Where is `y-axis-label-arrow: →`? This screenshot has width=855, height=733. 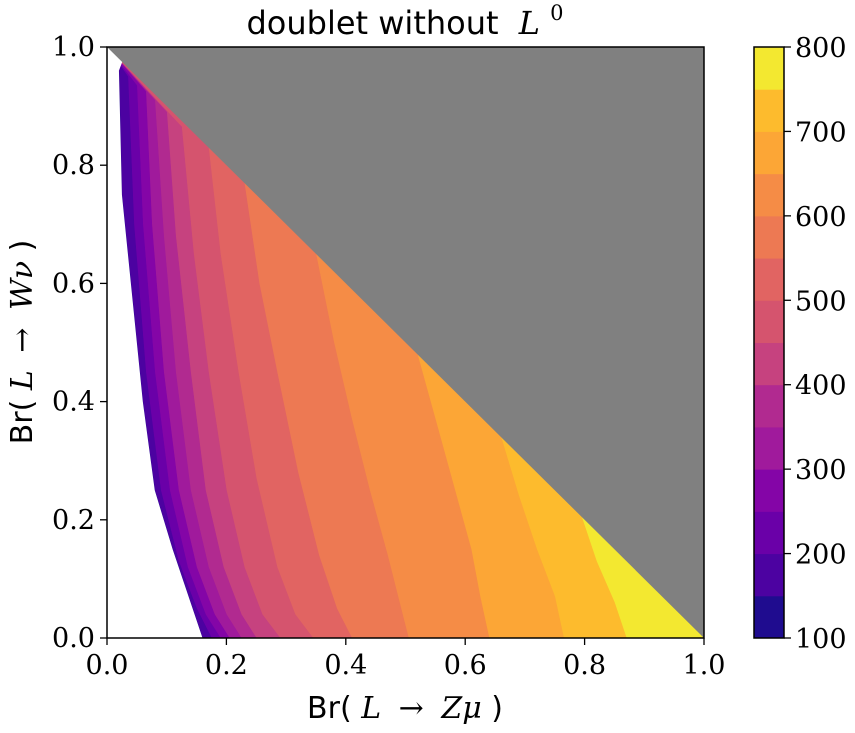
y-axis-label-arrow: → is located at coordinates (22, 340).